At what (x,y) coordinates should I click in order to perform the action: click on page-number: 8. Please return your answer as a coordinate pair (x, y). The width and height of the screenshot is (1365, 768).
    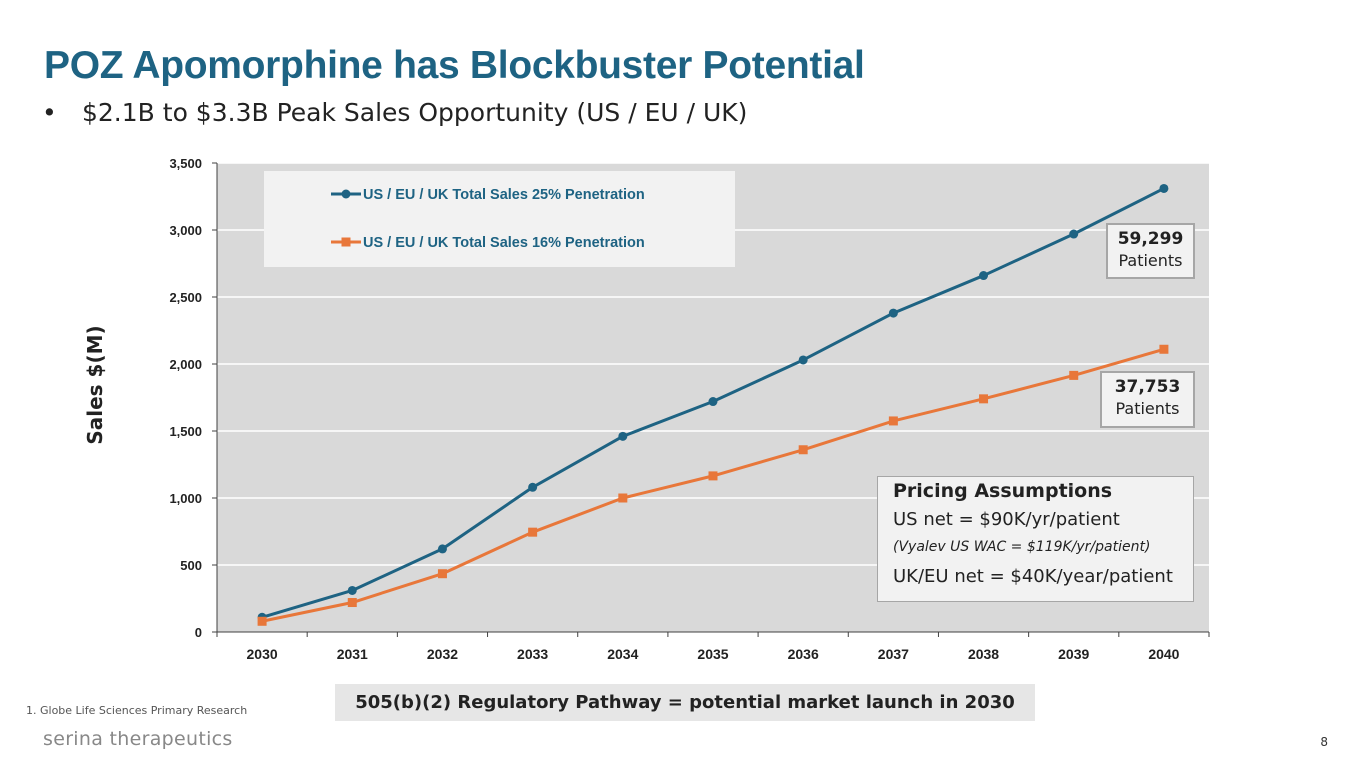
    Looking at the image, I should click on (1324, 742).